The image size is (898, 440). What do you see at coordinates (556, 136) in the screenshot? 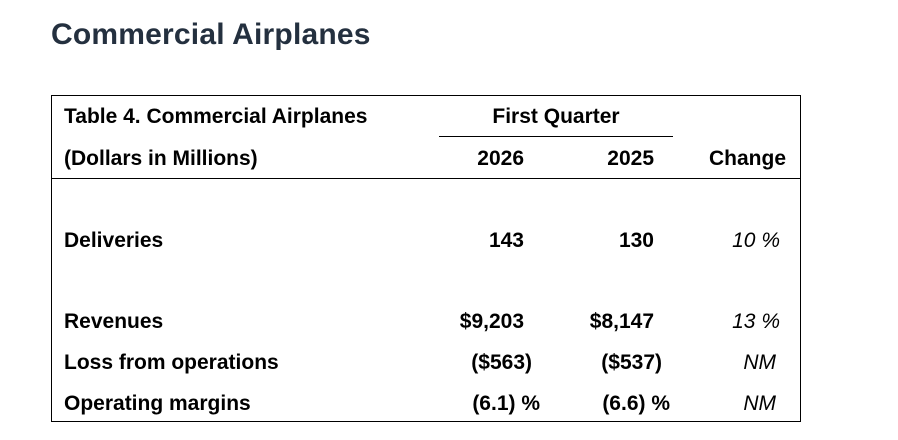
I see `first-quarter-underline` at bounding box center [556, 136].